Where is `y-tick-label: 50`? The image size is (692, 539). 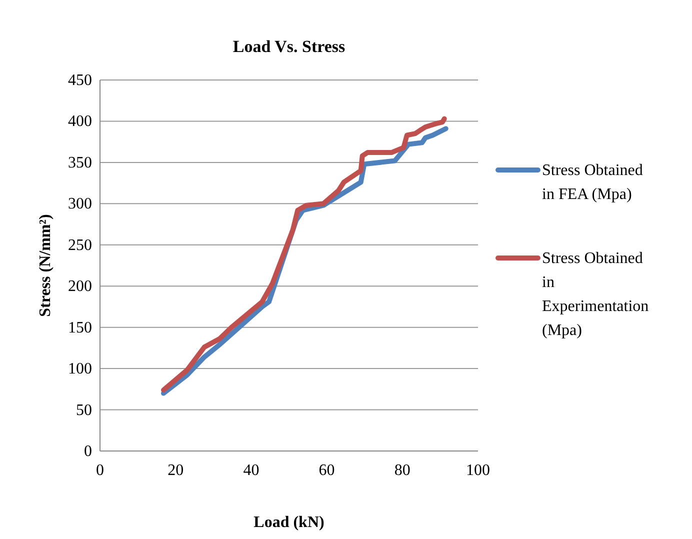 y-tick-label: 50 is located at coordinates (84, 410).